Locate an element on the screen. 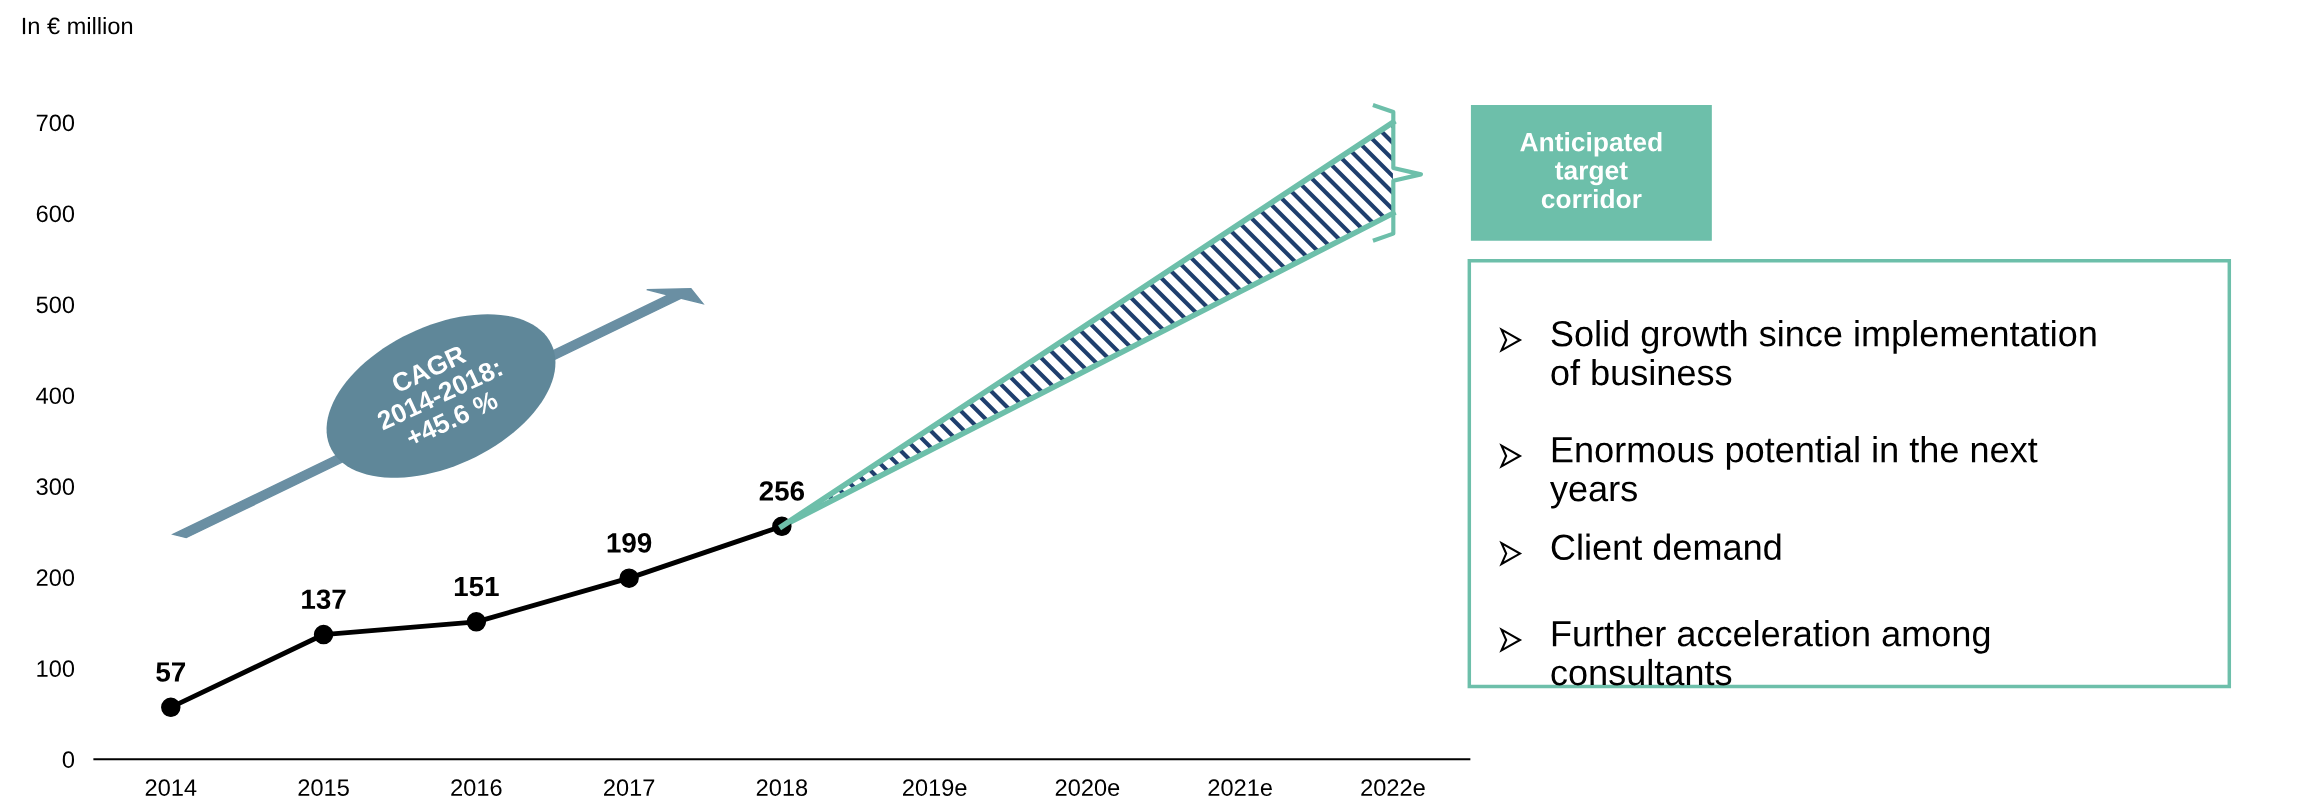 This screenshot has height=800, width=2303. y-tick-label: 500 is located at coordinates (55, 305).